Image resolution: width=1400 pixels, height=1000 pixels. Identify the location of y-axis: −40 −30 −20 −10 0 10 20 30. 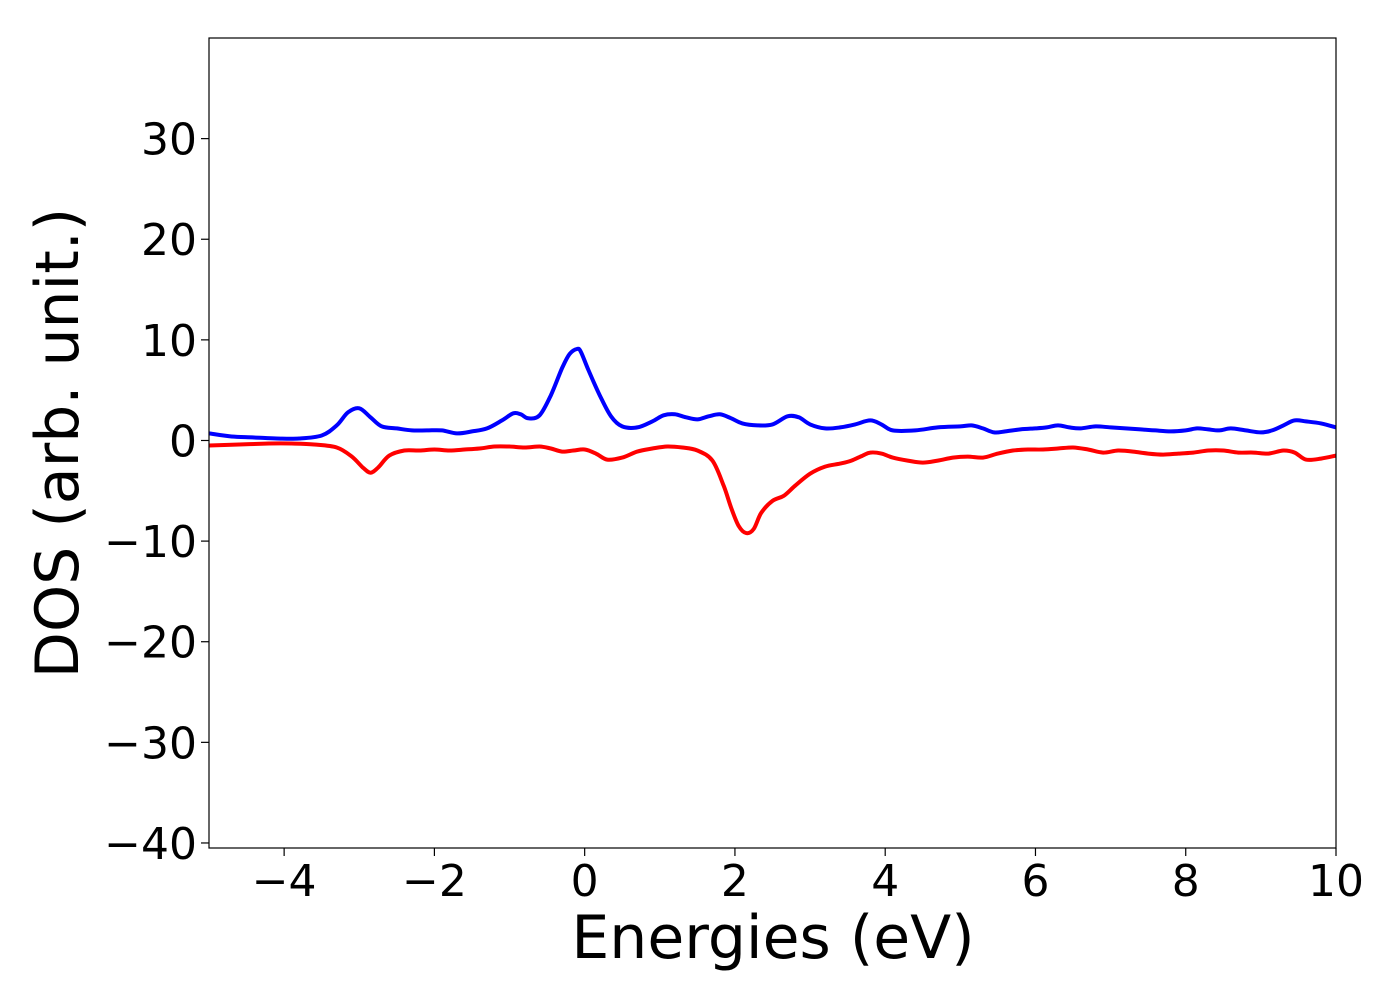
(156, 492).